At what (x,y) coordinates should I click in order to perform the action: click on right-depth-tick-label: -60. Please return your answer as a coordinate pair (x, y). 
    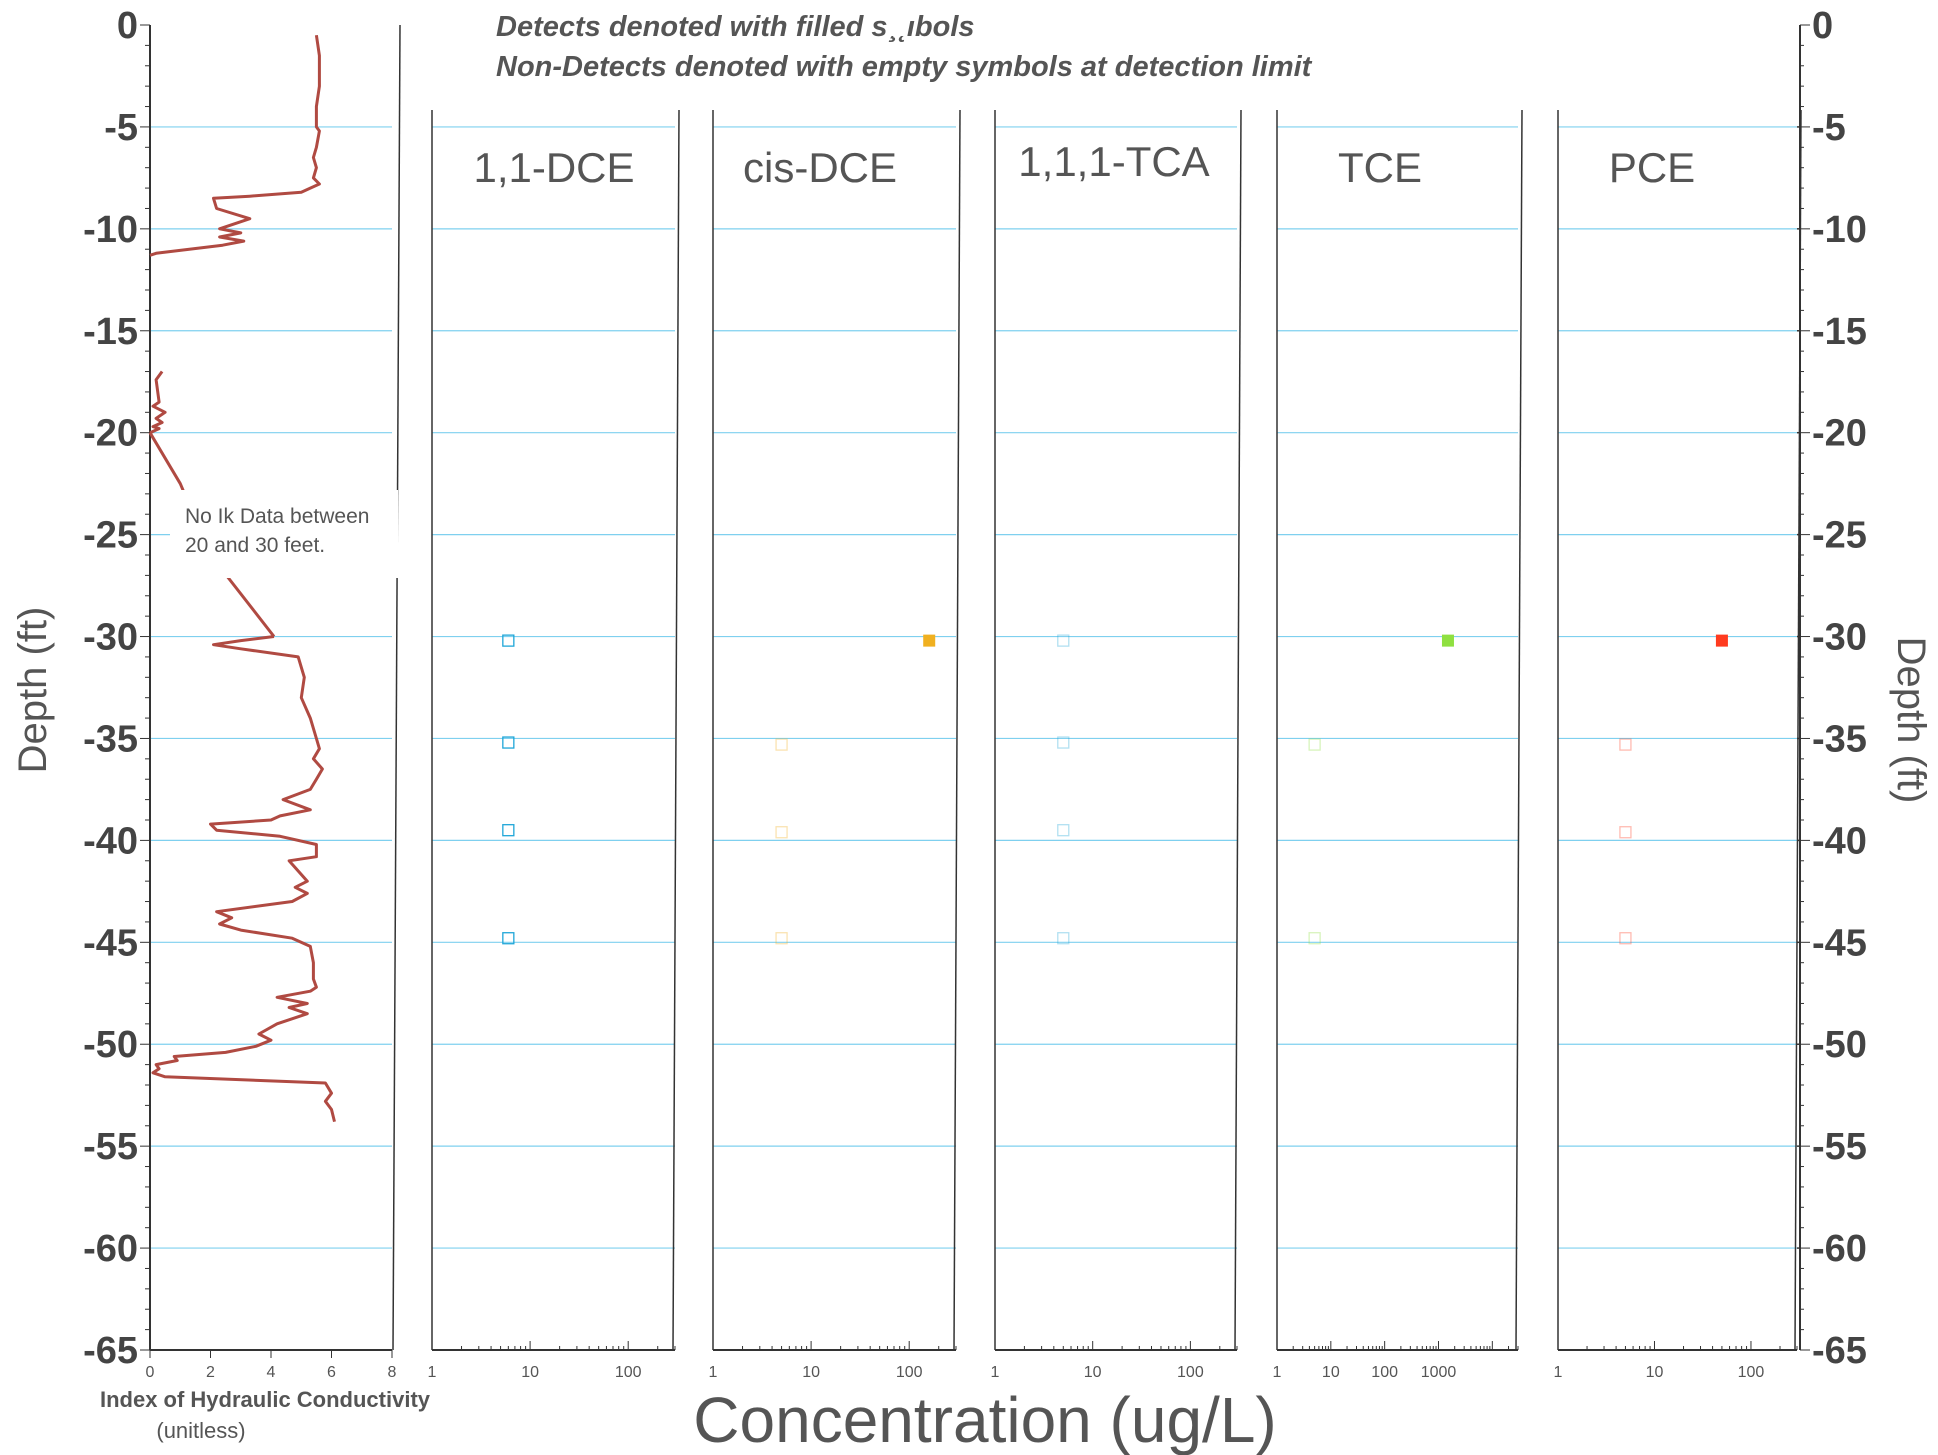
    Looking at the image, I should click on (1839, 1249).